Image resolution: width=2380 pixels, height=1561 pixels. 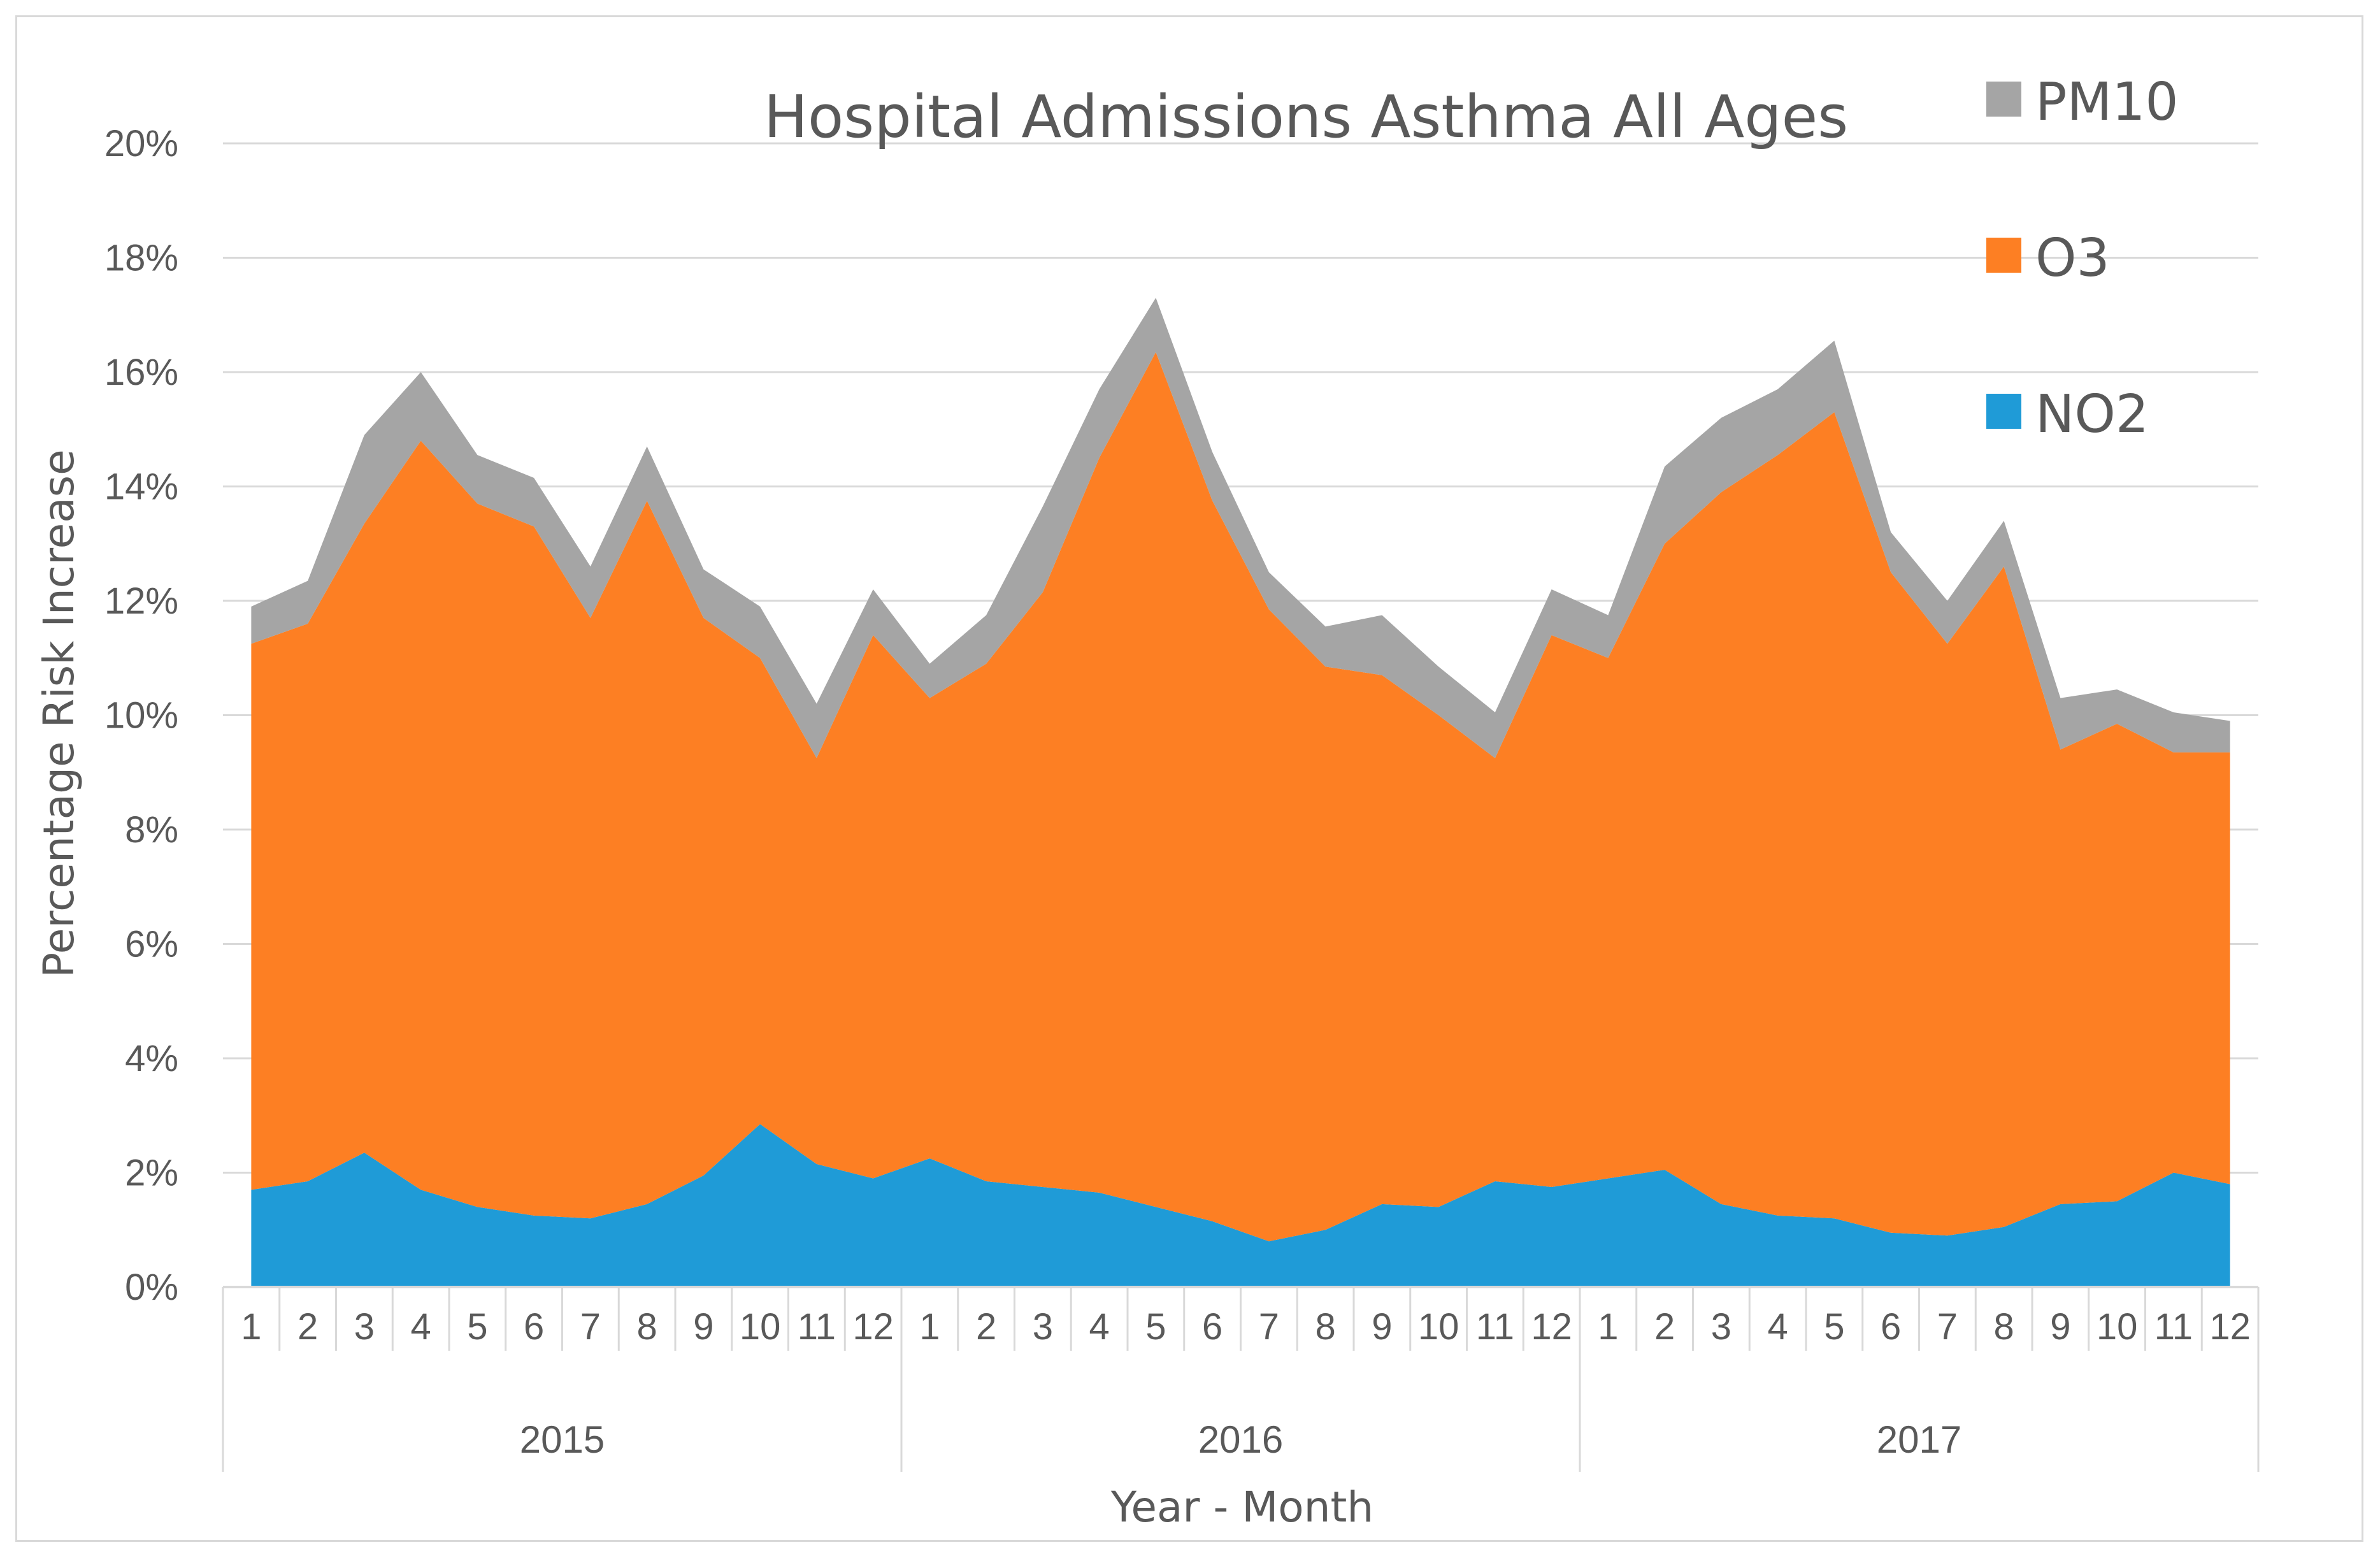 What do you see at coordinates (2003, 256) in the screenshot?
I see `legend-swatch-o3` at bounding box center [2003, 256].